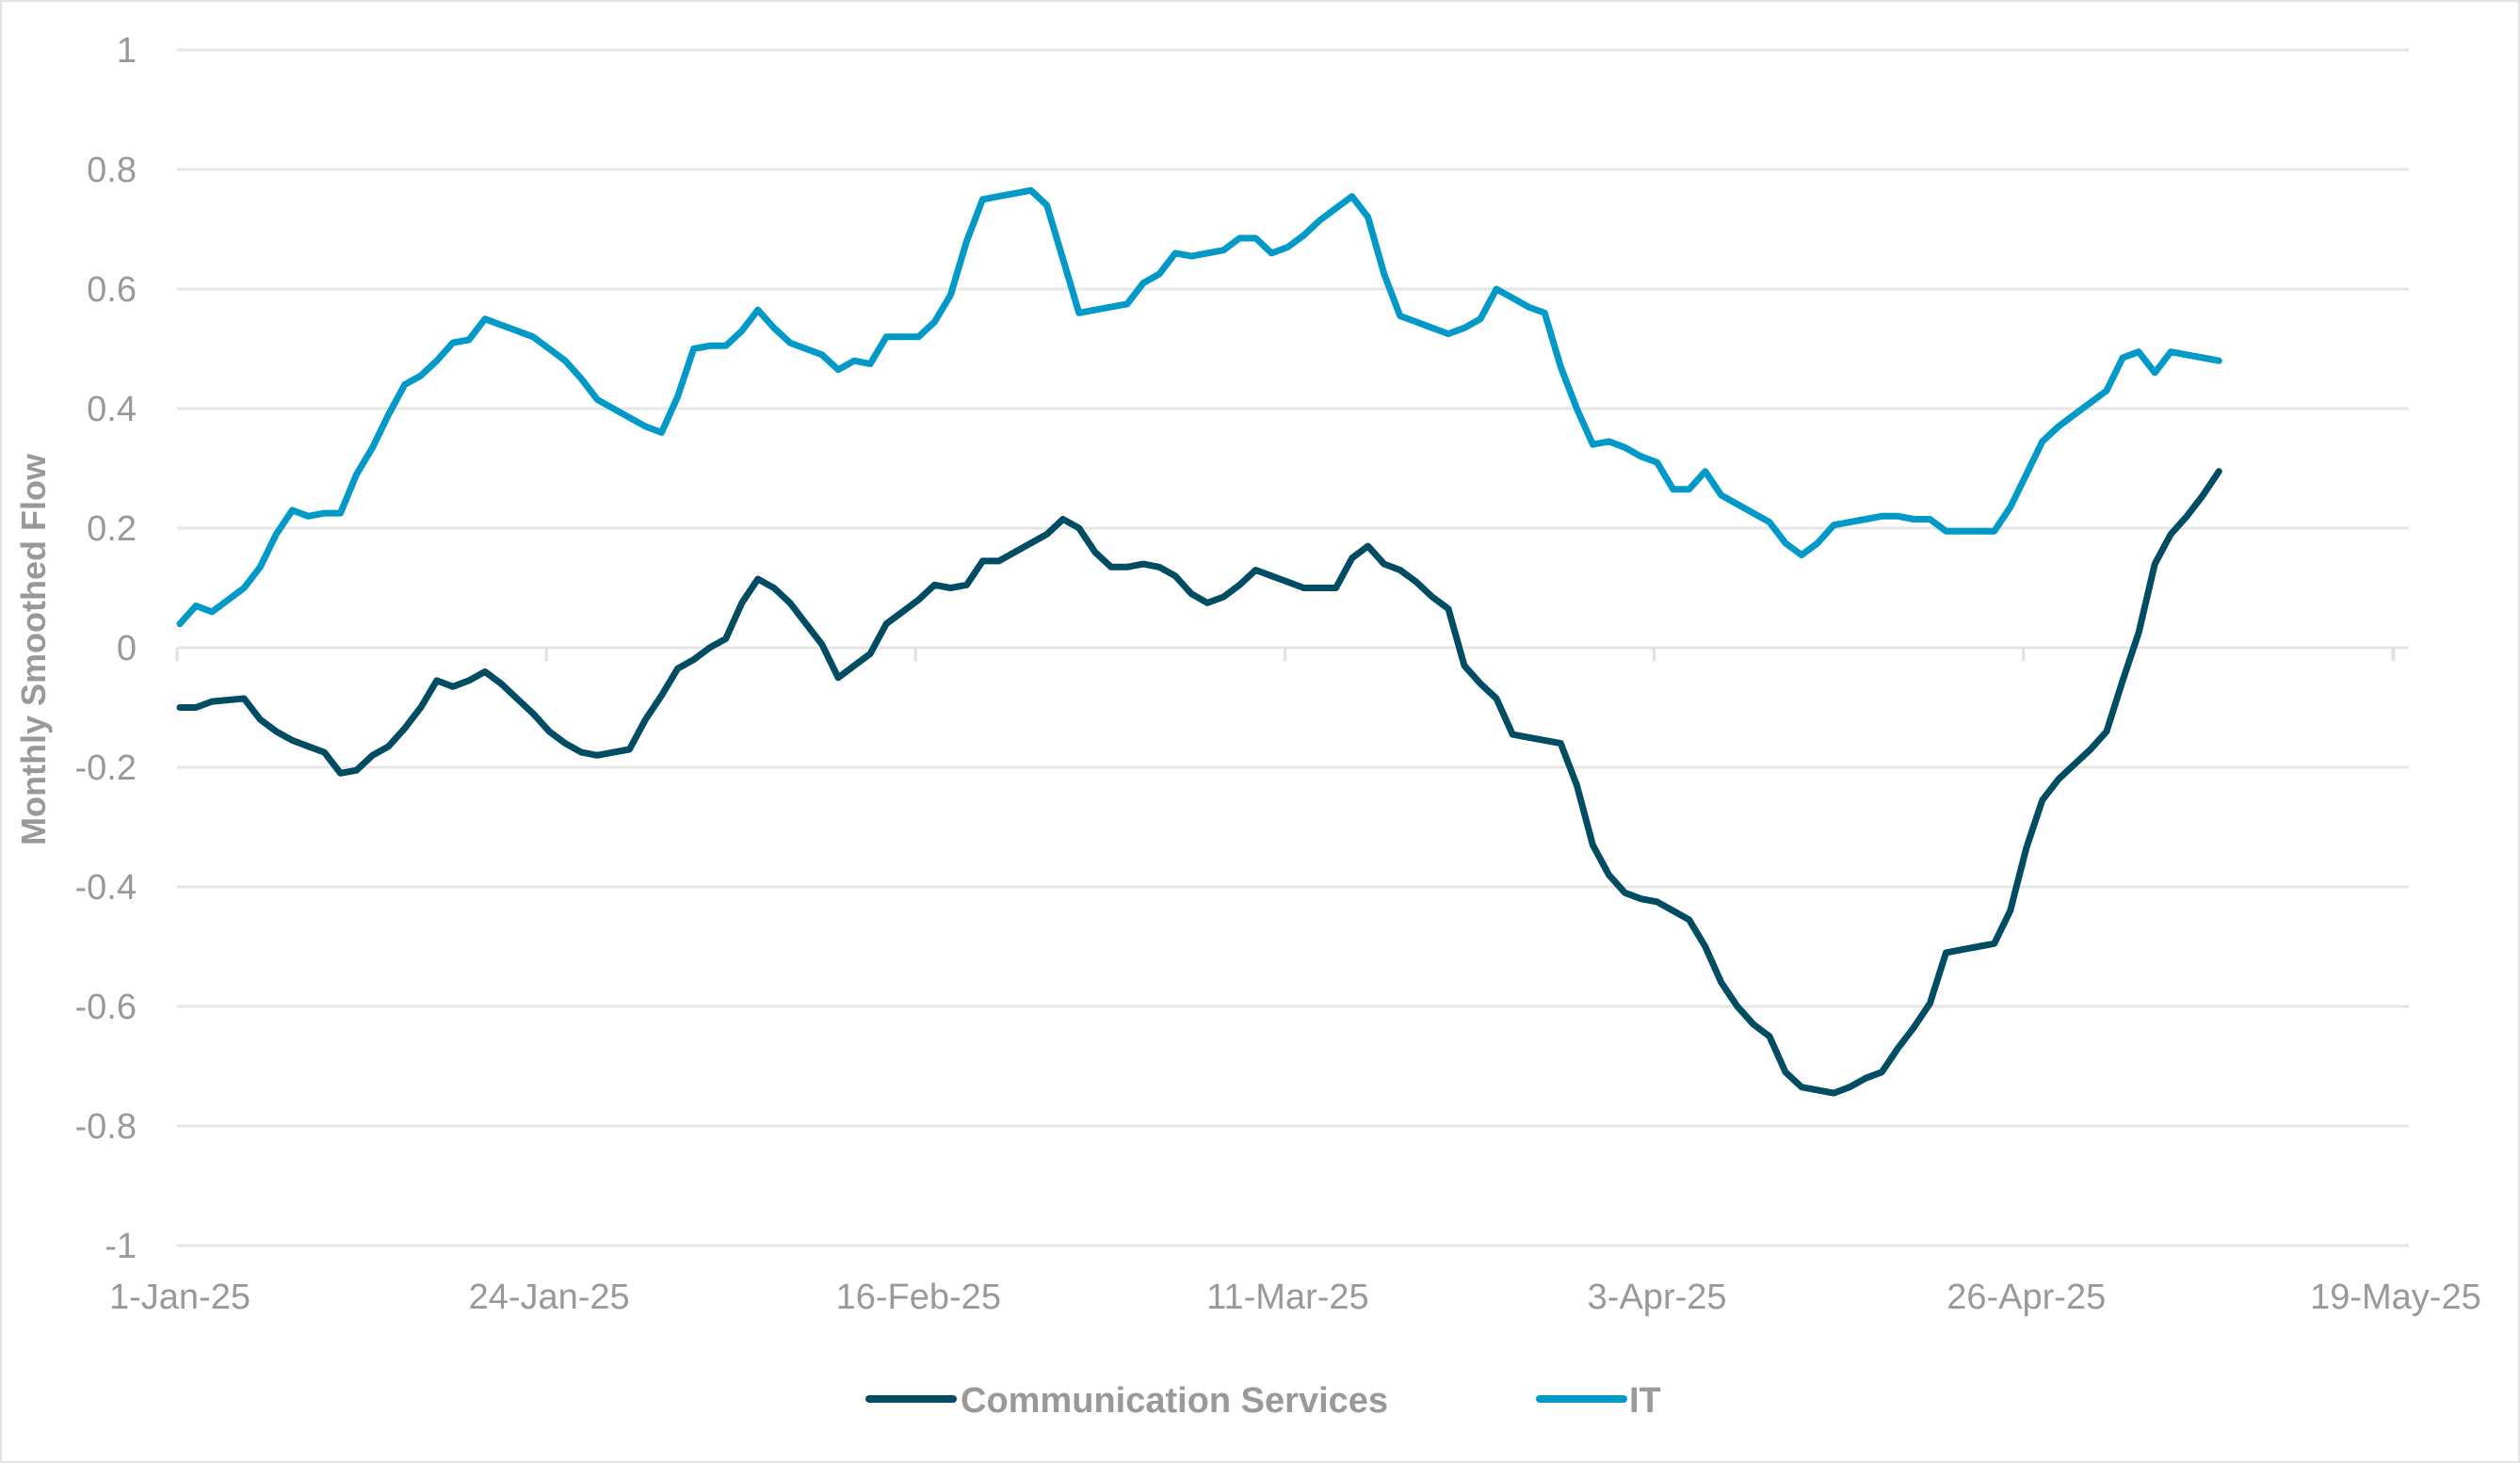 The height and width of the screenshot is (1463, 2520). I want to click on x-axis, so click(1285, 654).